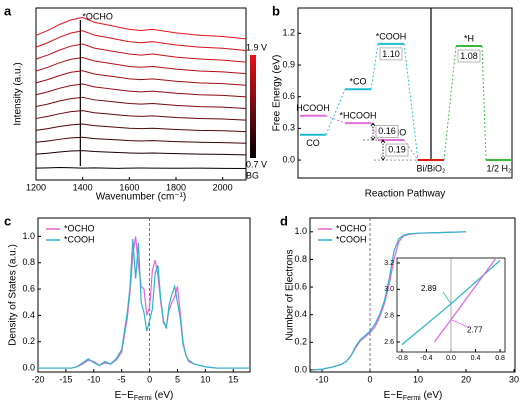  I want to click on x-tick-label: 20, so click(466, 379).